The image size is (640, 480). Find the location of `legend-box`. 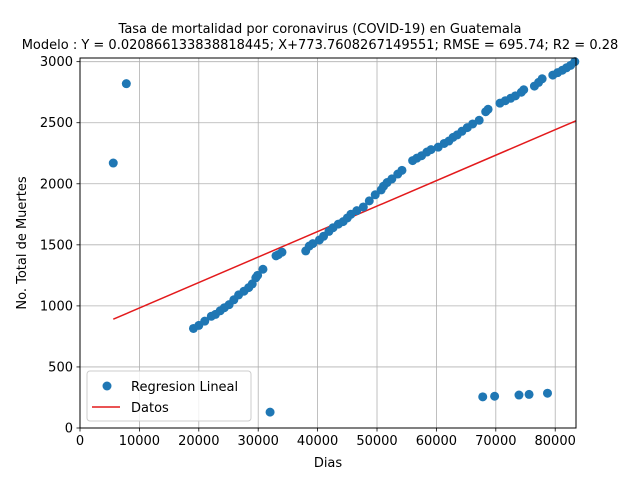

legend-box is located at coordinates (169, 396).